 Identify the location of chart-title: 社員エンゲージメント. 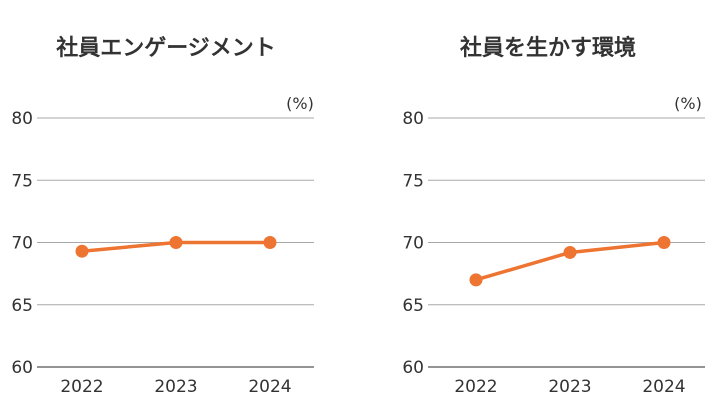
(166, 48).